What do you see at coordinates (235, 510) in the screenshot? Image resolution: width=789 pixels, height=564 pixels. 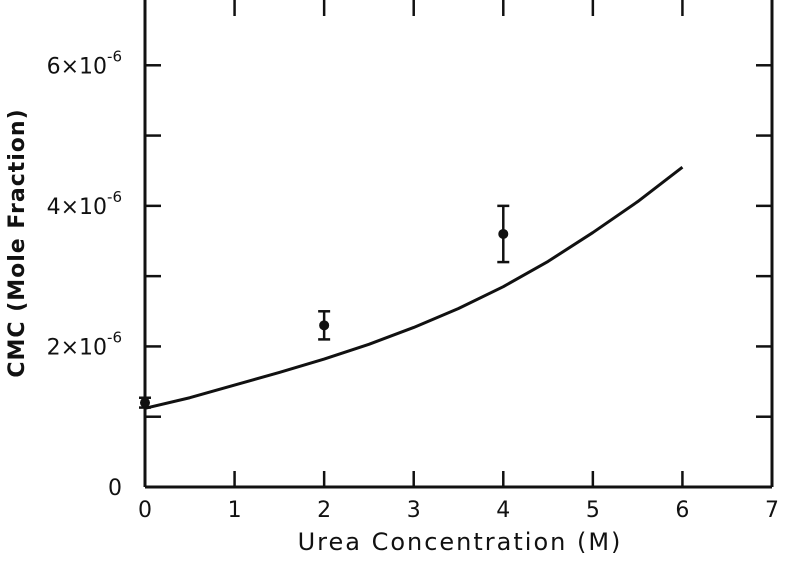 I see `x-tick-label-1: 1` at bounding box center [235, 510].